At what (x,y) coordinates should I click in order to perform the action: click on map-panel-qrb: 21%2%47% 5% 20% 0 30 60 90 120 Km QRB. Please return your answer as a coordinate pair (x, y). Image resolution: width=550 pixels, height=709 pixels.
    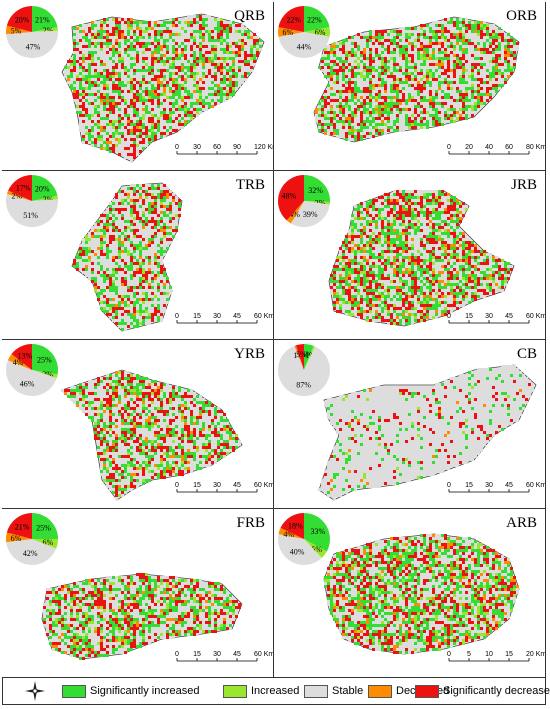
    Looking at the image, I should click on (138, 86).